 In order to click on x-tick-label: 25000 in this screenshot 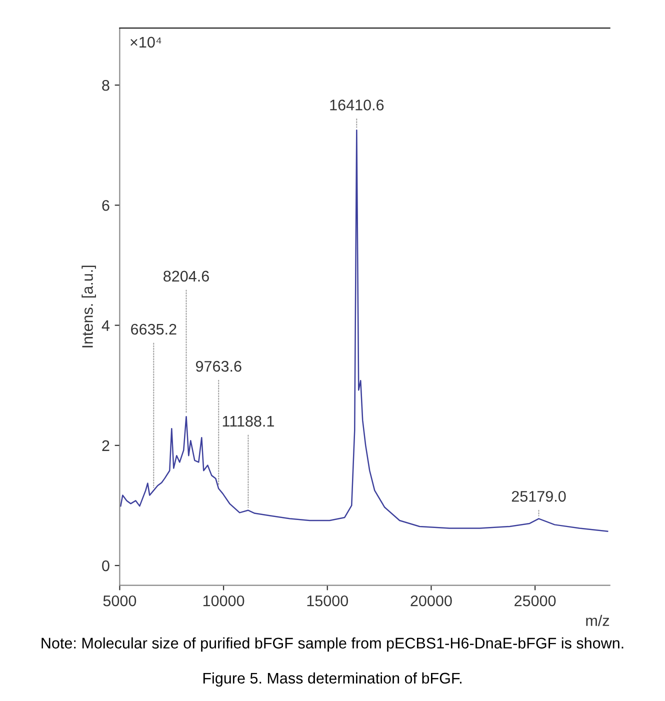, I will do `click(535, 600)`.